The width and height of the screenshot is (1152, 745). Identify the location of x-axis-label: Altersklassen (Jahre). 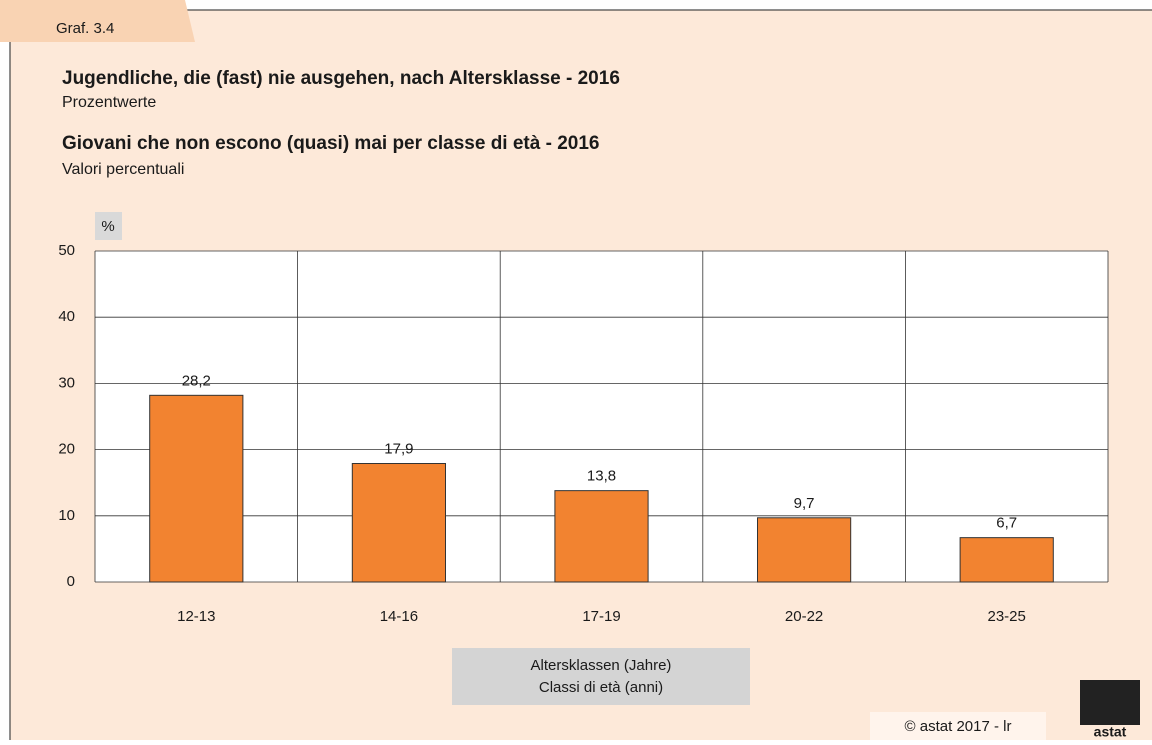
(601, 665).